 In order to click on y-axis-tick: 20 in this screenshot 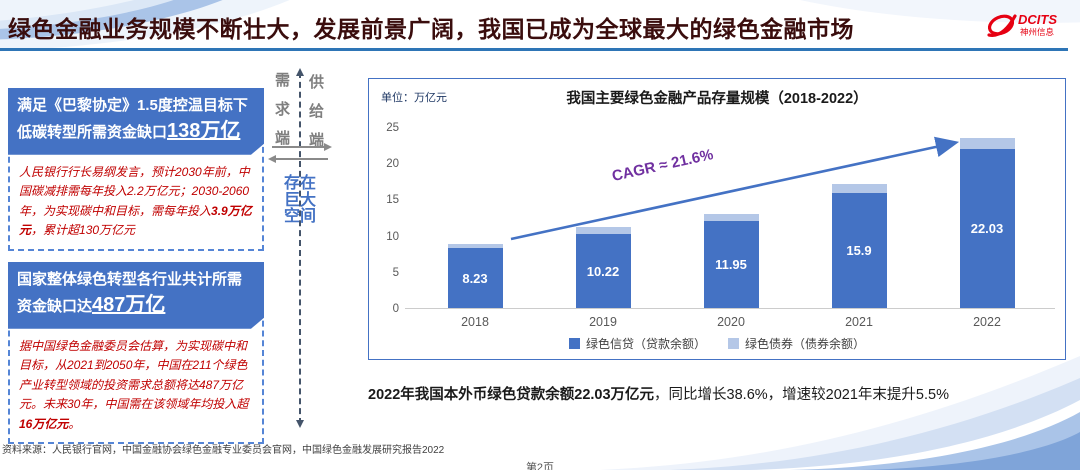, I will do `click(392, 164)`.